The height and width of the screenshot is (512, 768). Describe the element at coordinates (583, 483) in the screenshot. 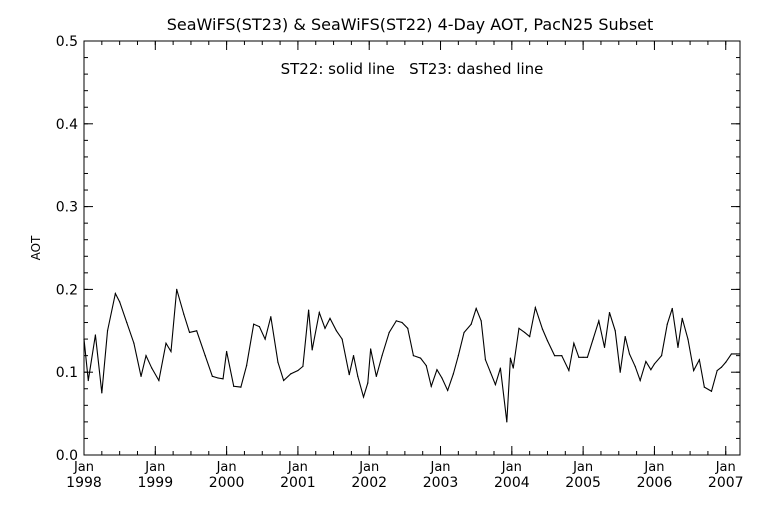

I see `x-tick-year-label: 2005` at that location.